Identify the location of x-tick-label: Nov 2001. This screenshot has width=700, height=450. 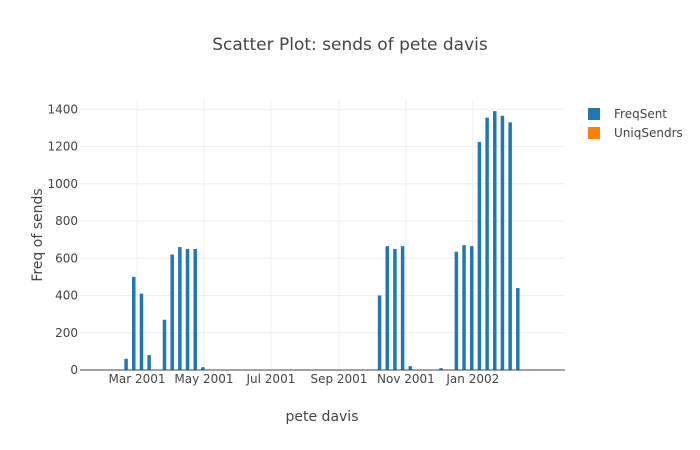
(406, 379).